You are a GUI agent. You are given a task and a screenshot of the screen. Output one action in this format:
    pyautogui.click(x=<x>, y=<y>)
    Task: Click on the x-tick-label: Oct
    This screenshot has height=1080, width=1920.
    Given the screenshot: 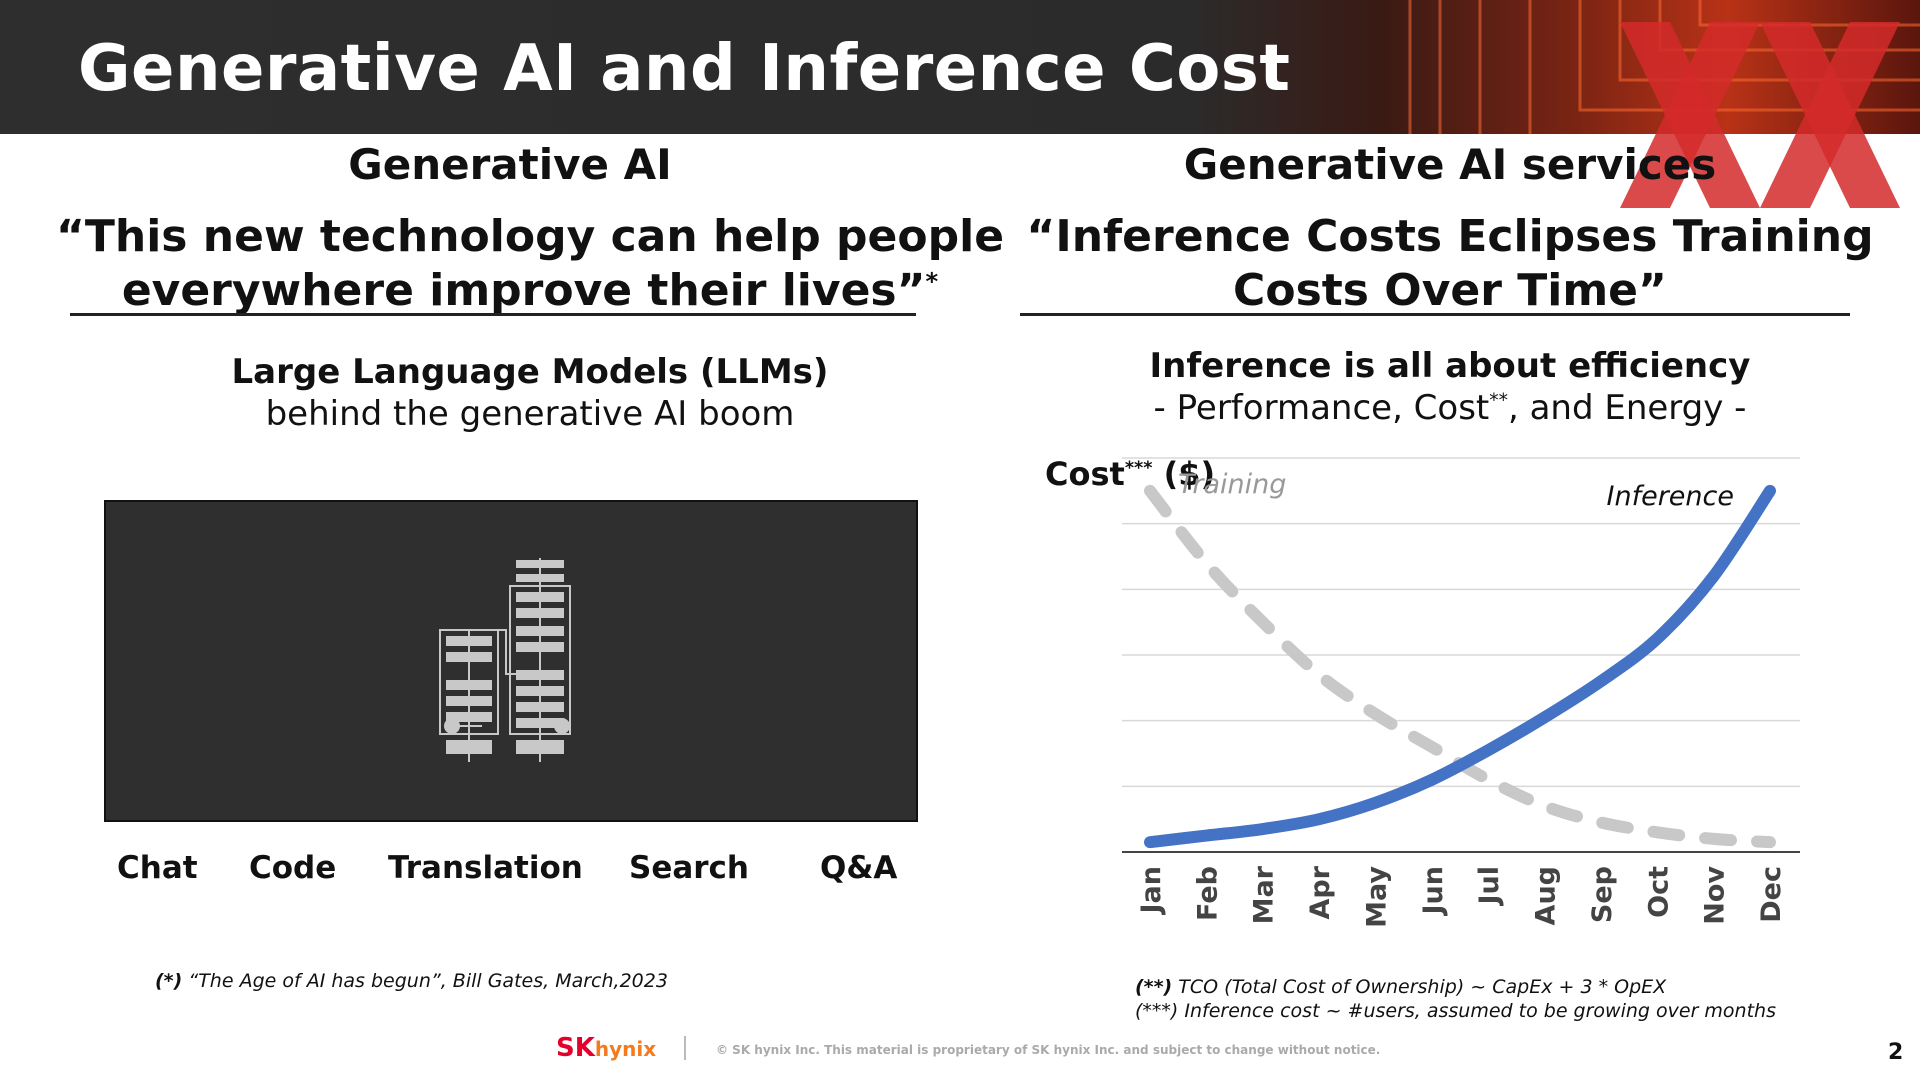 What is the action you would take?
    pyautogui.click(x=1658, y=892)
    